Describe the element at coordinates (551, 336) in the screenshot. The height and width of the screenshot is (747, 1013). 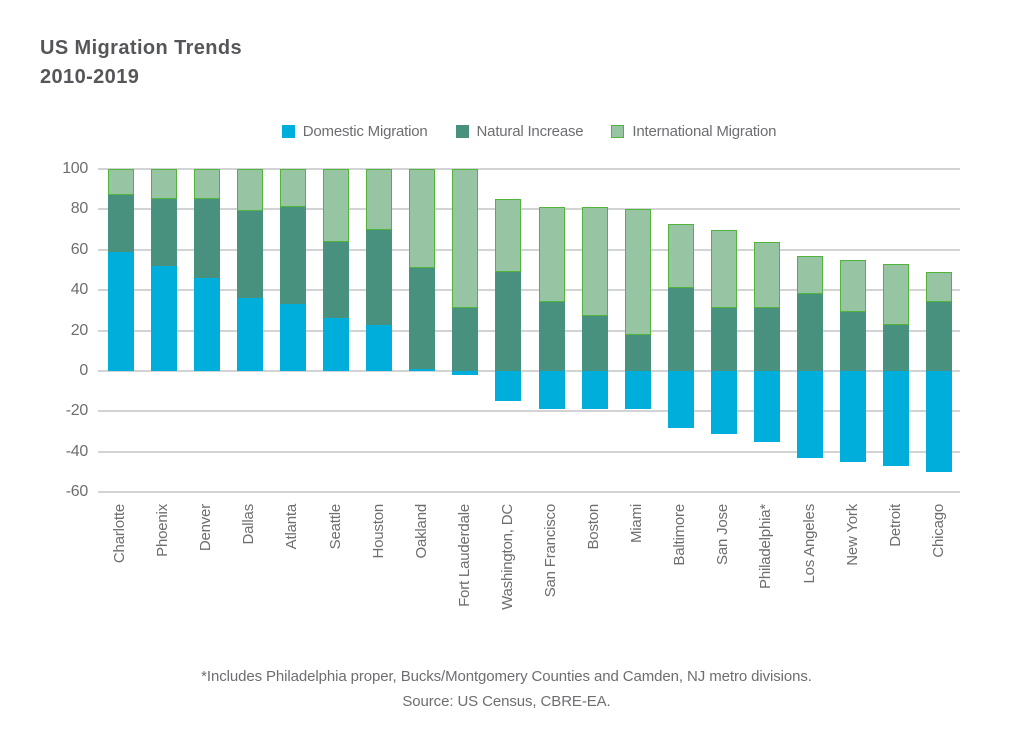
I see `bar-san-francisco-natural-increase` at that location.